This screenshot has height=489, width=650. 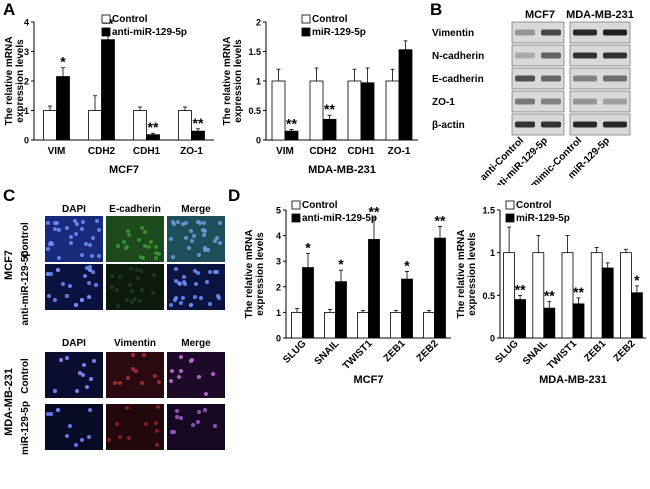 I want to click on legend-label: anti-miR-129-5p, so click(x=149, y=32).